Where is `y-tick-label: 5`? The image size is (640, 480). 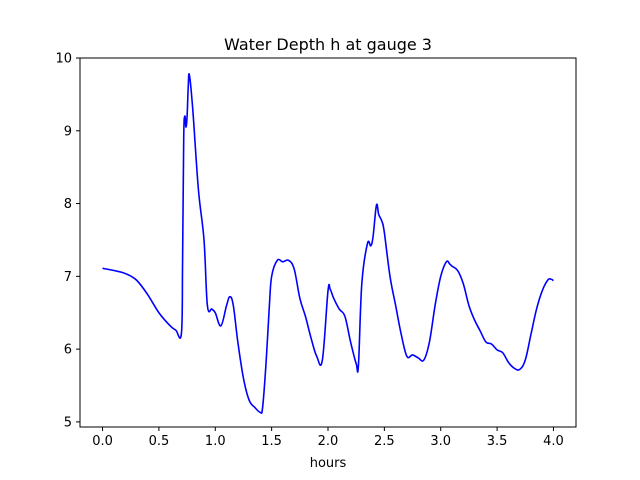 y-tick-label: 5 is located at coordinates (68, 422).